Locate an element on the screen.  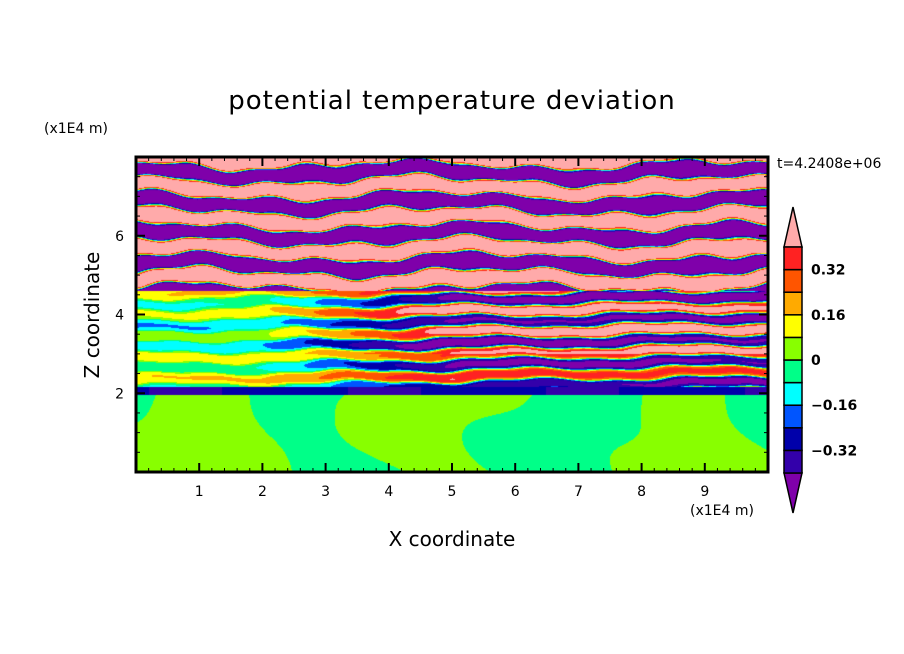
colorbar-label: −0.32 is located at coordinates (834, 451).